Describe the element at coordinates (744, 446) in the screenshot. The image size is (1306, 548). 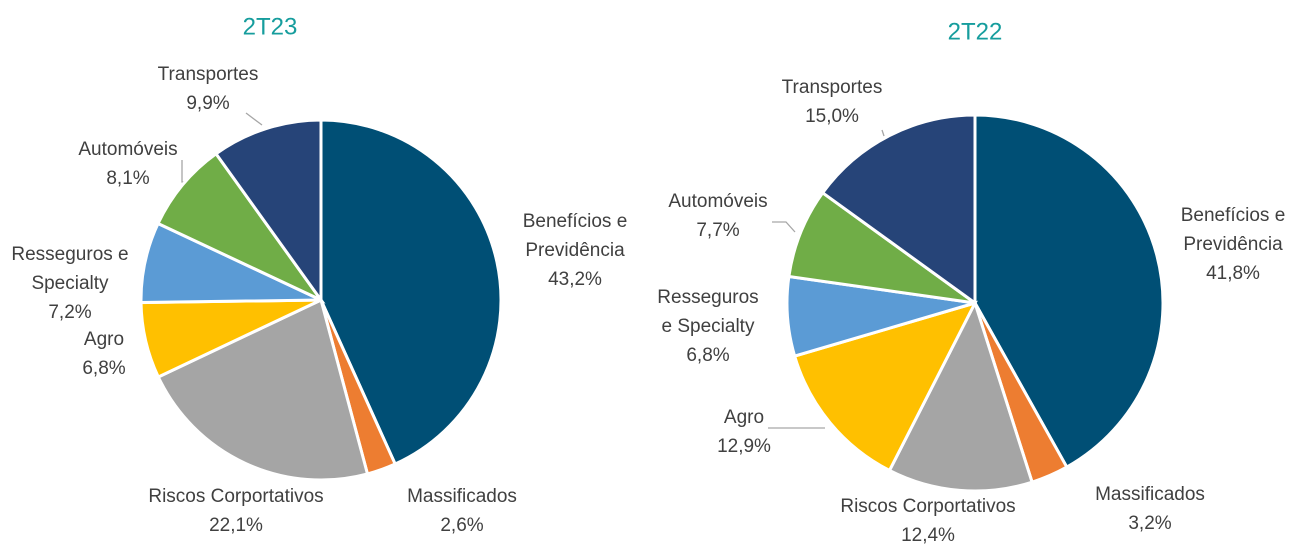
I see `slice-value-label: 12,9%` at that location.